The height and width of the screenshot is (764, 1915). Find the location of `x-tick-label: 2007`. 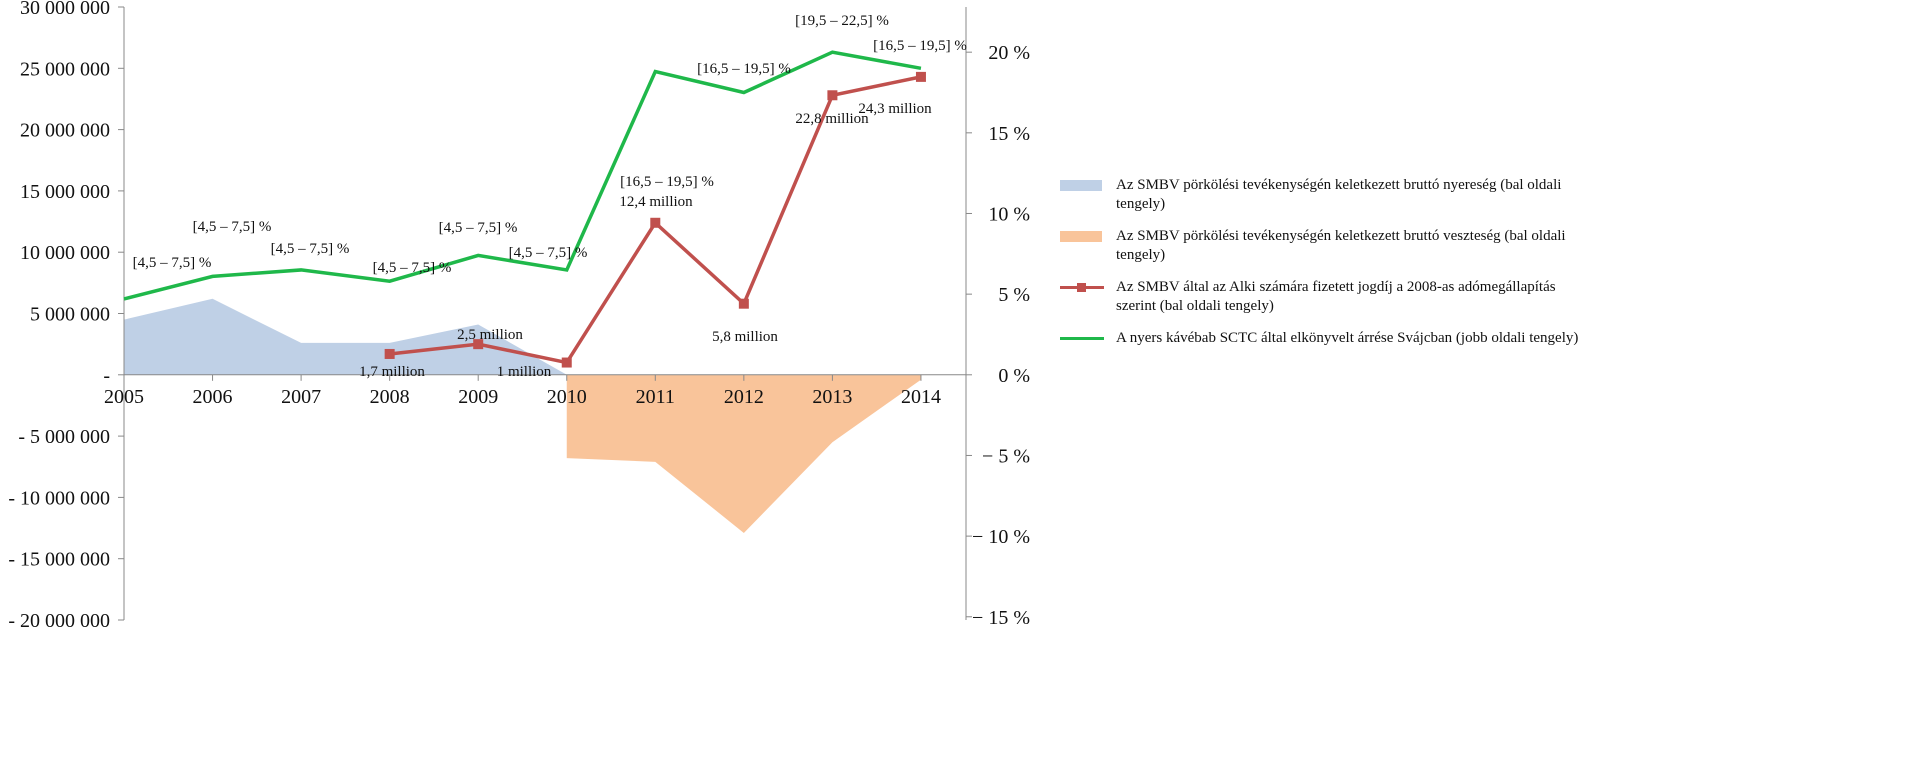

x-tick-label: 2007 is located at coordinates (301, 397).